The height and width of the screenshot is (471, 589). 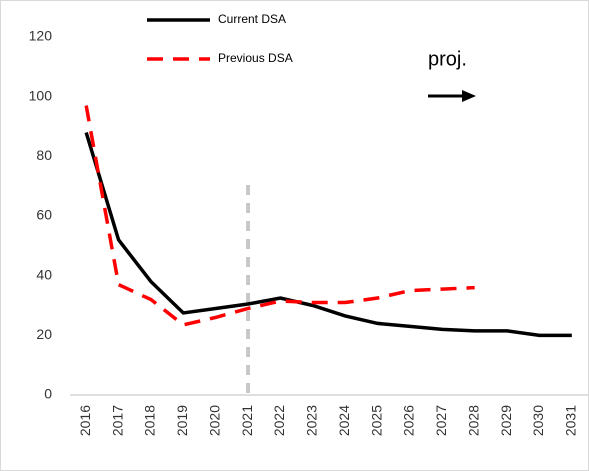 What do you see at coordinates (571, 420) in the screenshot?
I see `x-tick-label: 2031` at bounding box center [571, 420].